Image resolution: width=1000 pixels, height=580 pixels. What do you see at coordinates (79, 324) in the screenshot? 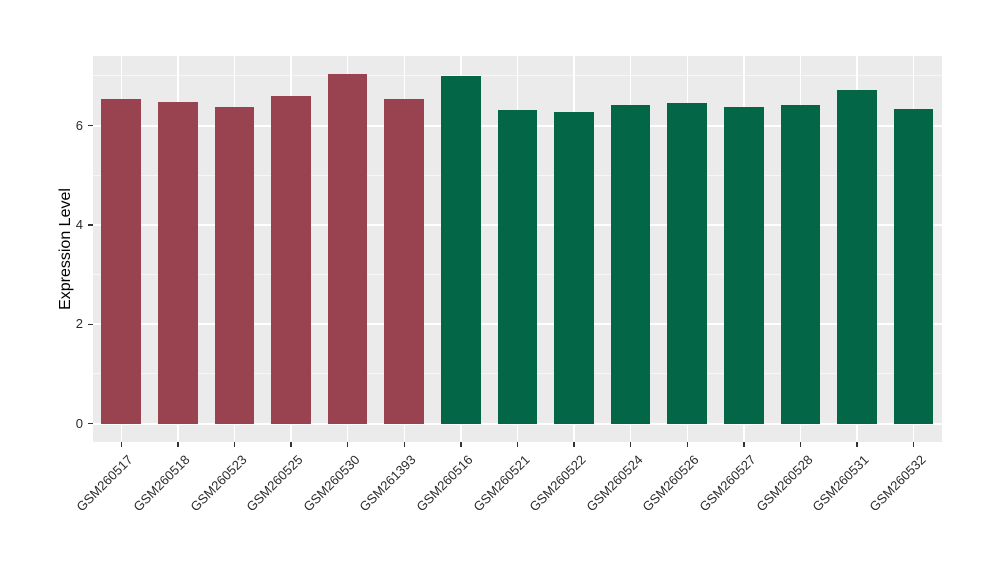
I see `y-tick-label: 2` at bounding box center [79, 324].